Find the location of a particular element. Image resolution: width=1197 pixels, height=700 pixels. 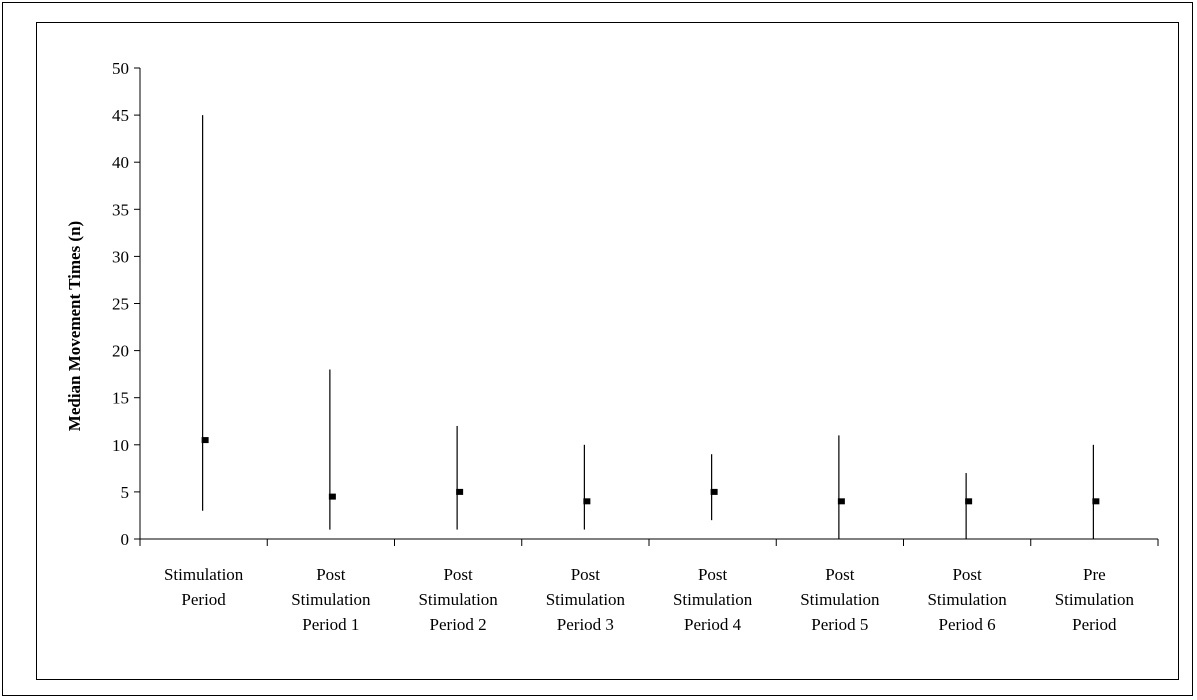

y-tick-label: 30 is located at coordinates (120, 256).